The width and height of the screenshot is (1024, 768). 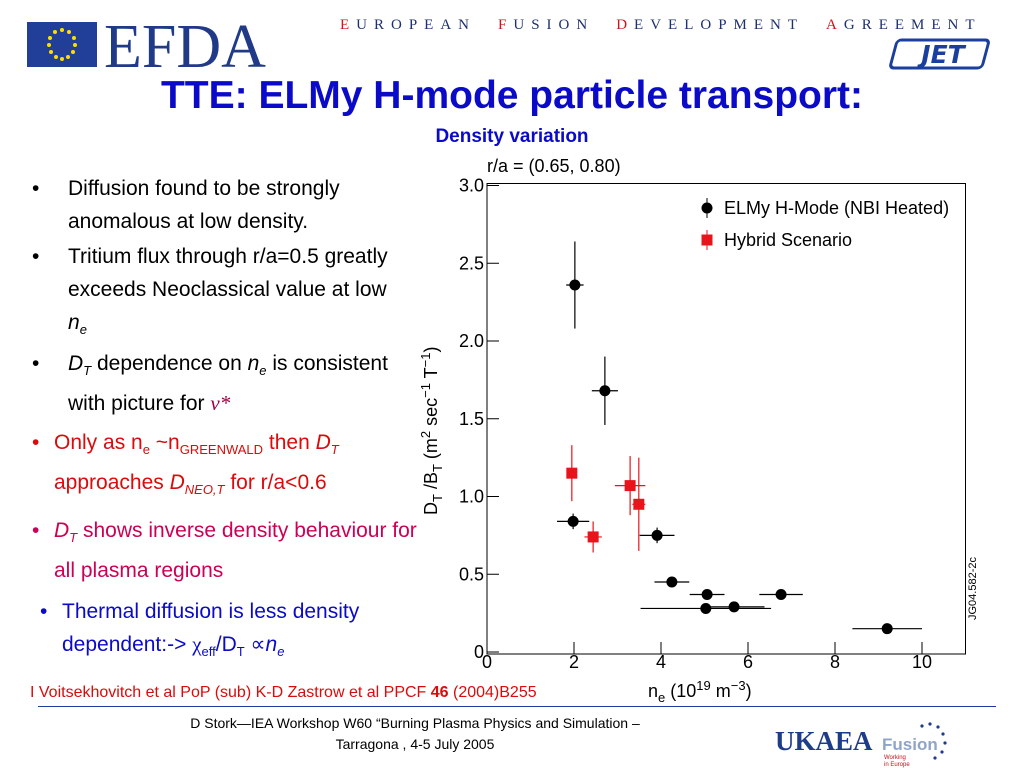 I want to click on y-tick-label: 3.0, so click(x=471, y=186).